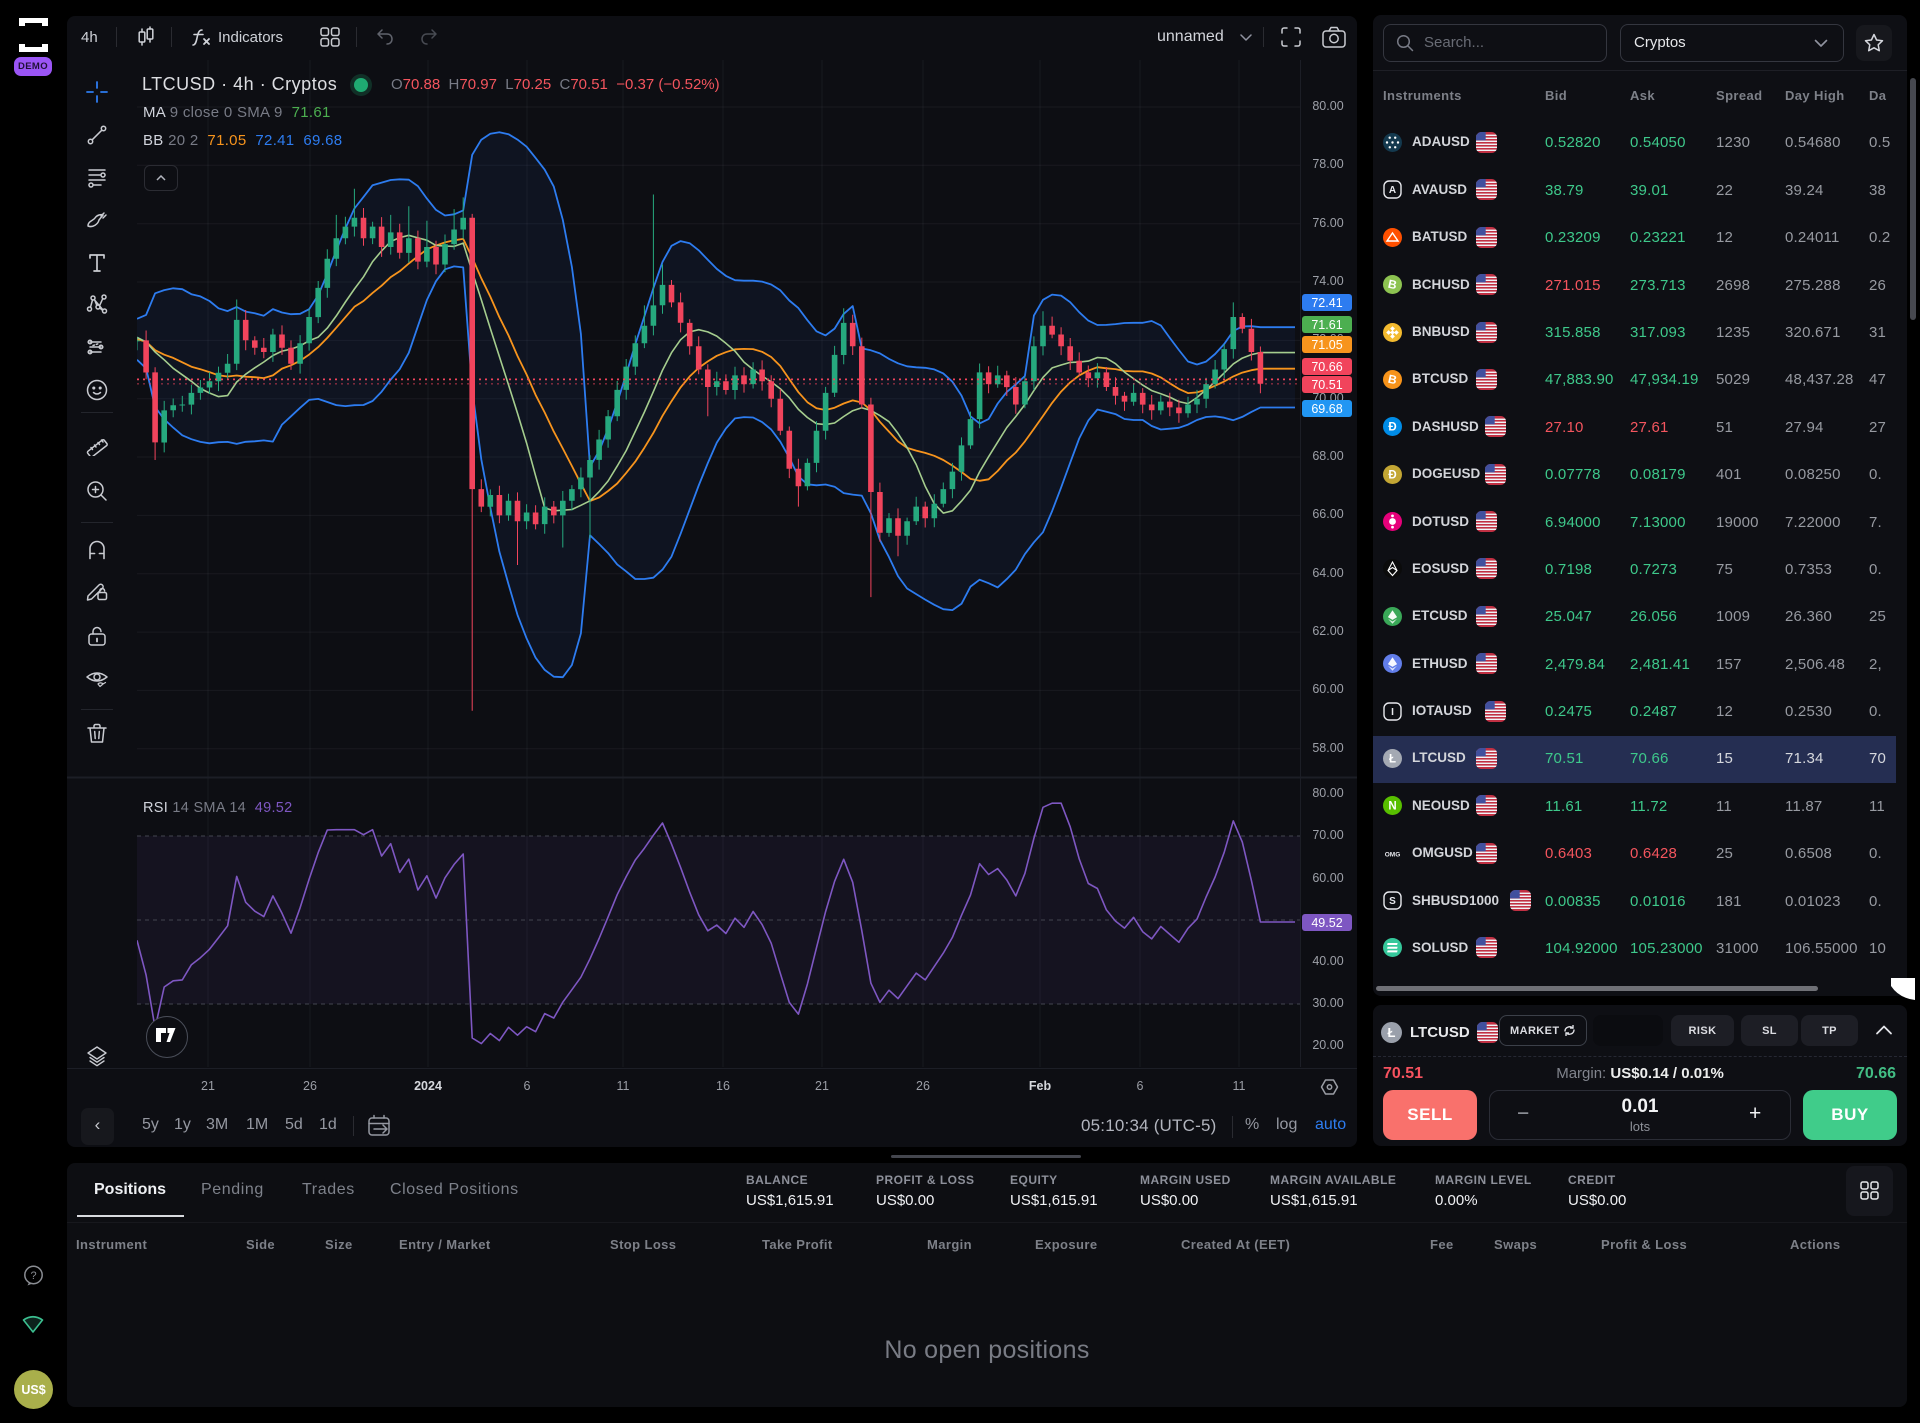 This screenshot has width=1920, height=1423. Describe the element at coordinates (1392, 760) in the screenshot. I see `svg-text: Ł` at that location.